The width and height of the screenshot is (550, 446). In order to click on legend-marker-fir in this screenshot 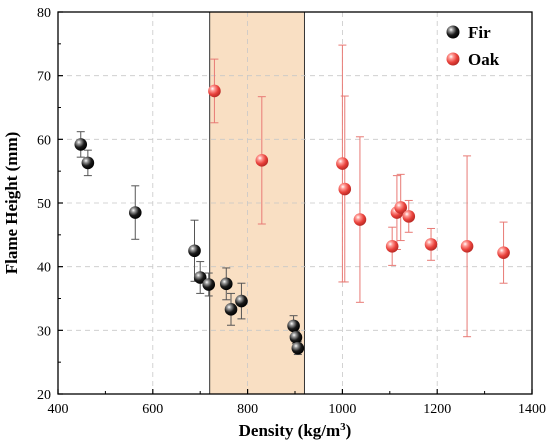, I will do `click(453, 32)`.